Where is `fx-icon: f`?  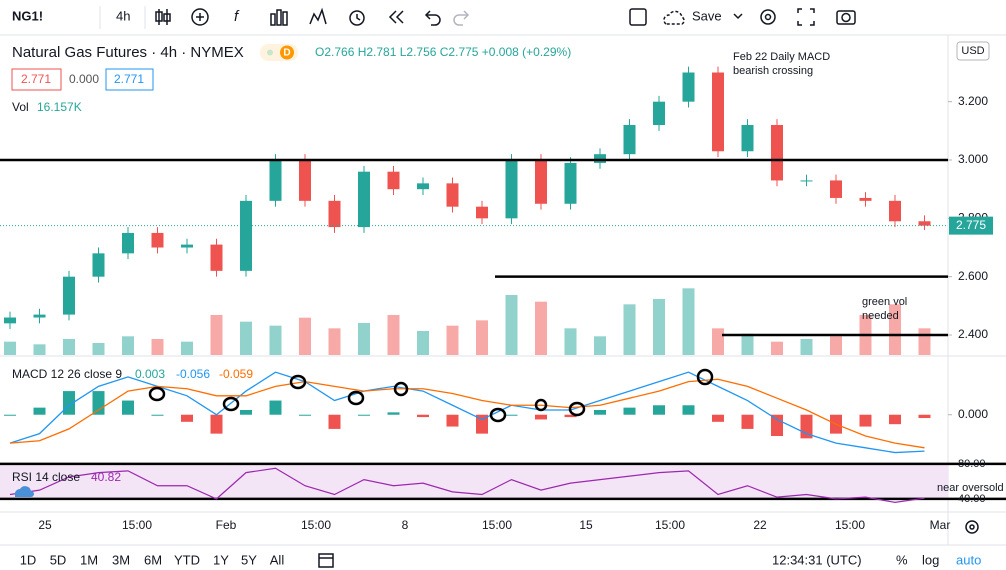 fx-icon: f is located at coordinates (237, 16).